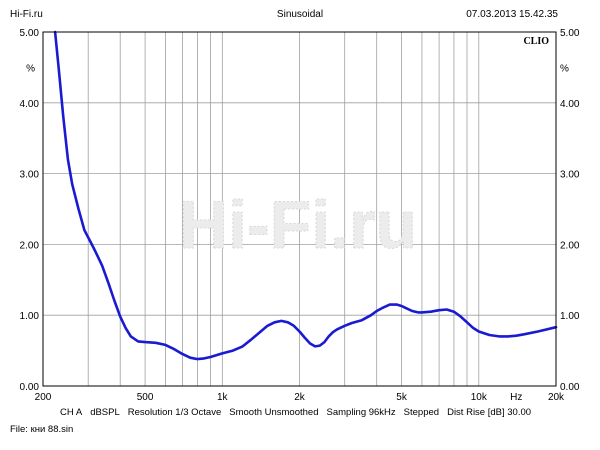 This screenshot has width=600, height=450. Describe the element at coordinates (26, 14) in the screenshot. I see `header-left-title: Hi-Fi.ru` at that location.